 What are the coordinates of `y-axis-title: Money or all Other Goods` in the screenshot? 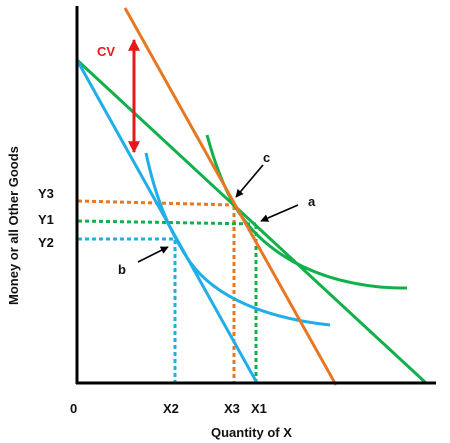 It's located at (13, 225).